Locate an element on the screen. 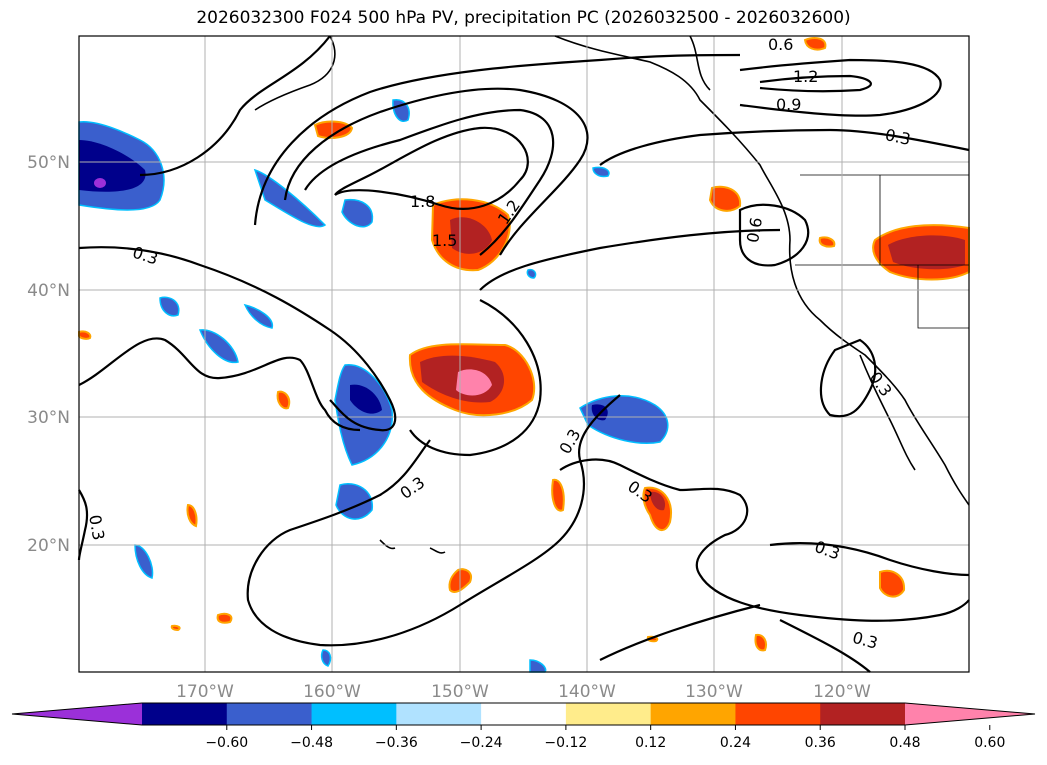 This screenshot has height=765, width=1047. pv-label: 1.8 is located at coordinates (422, 201).